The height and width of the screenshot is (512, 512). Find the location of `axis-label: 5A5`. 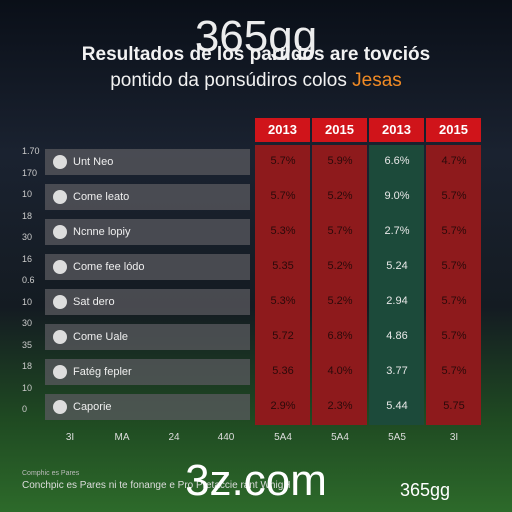

axis-label: 5A5 is located at coordinates (397, 437).